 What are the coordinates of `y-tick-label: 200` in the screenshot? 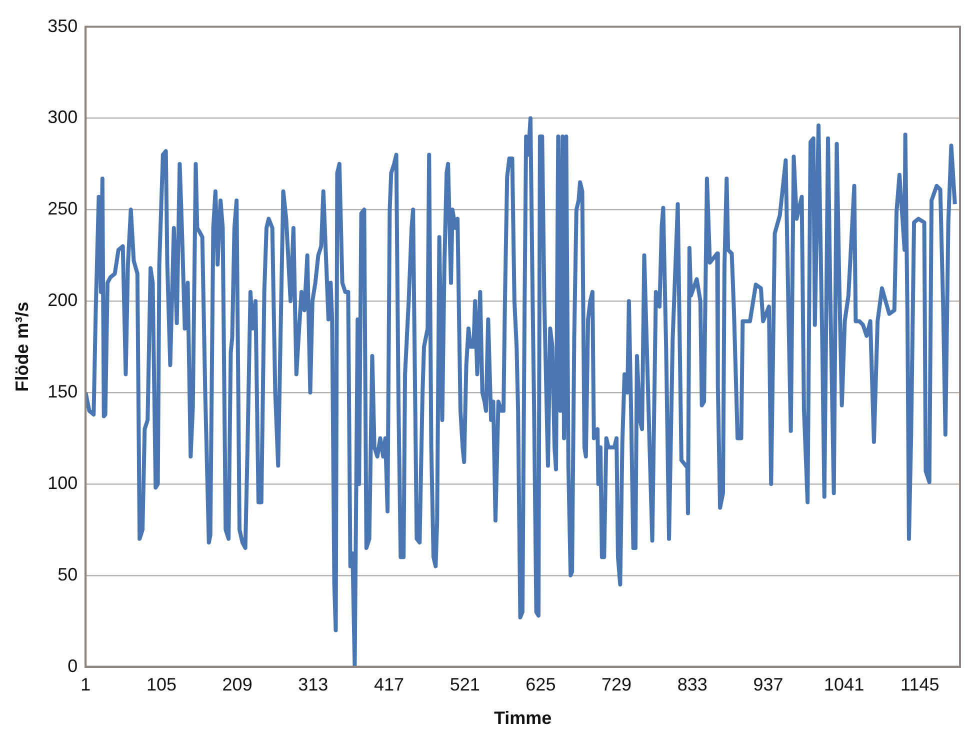 It's located at (63, 300).